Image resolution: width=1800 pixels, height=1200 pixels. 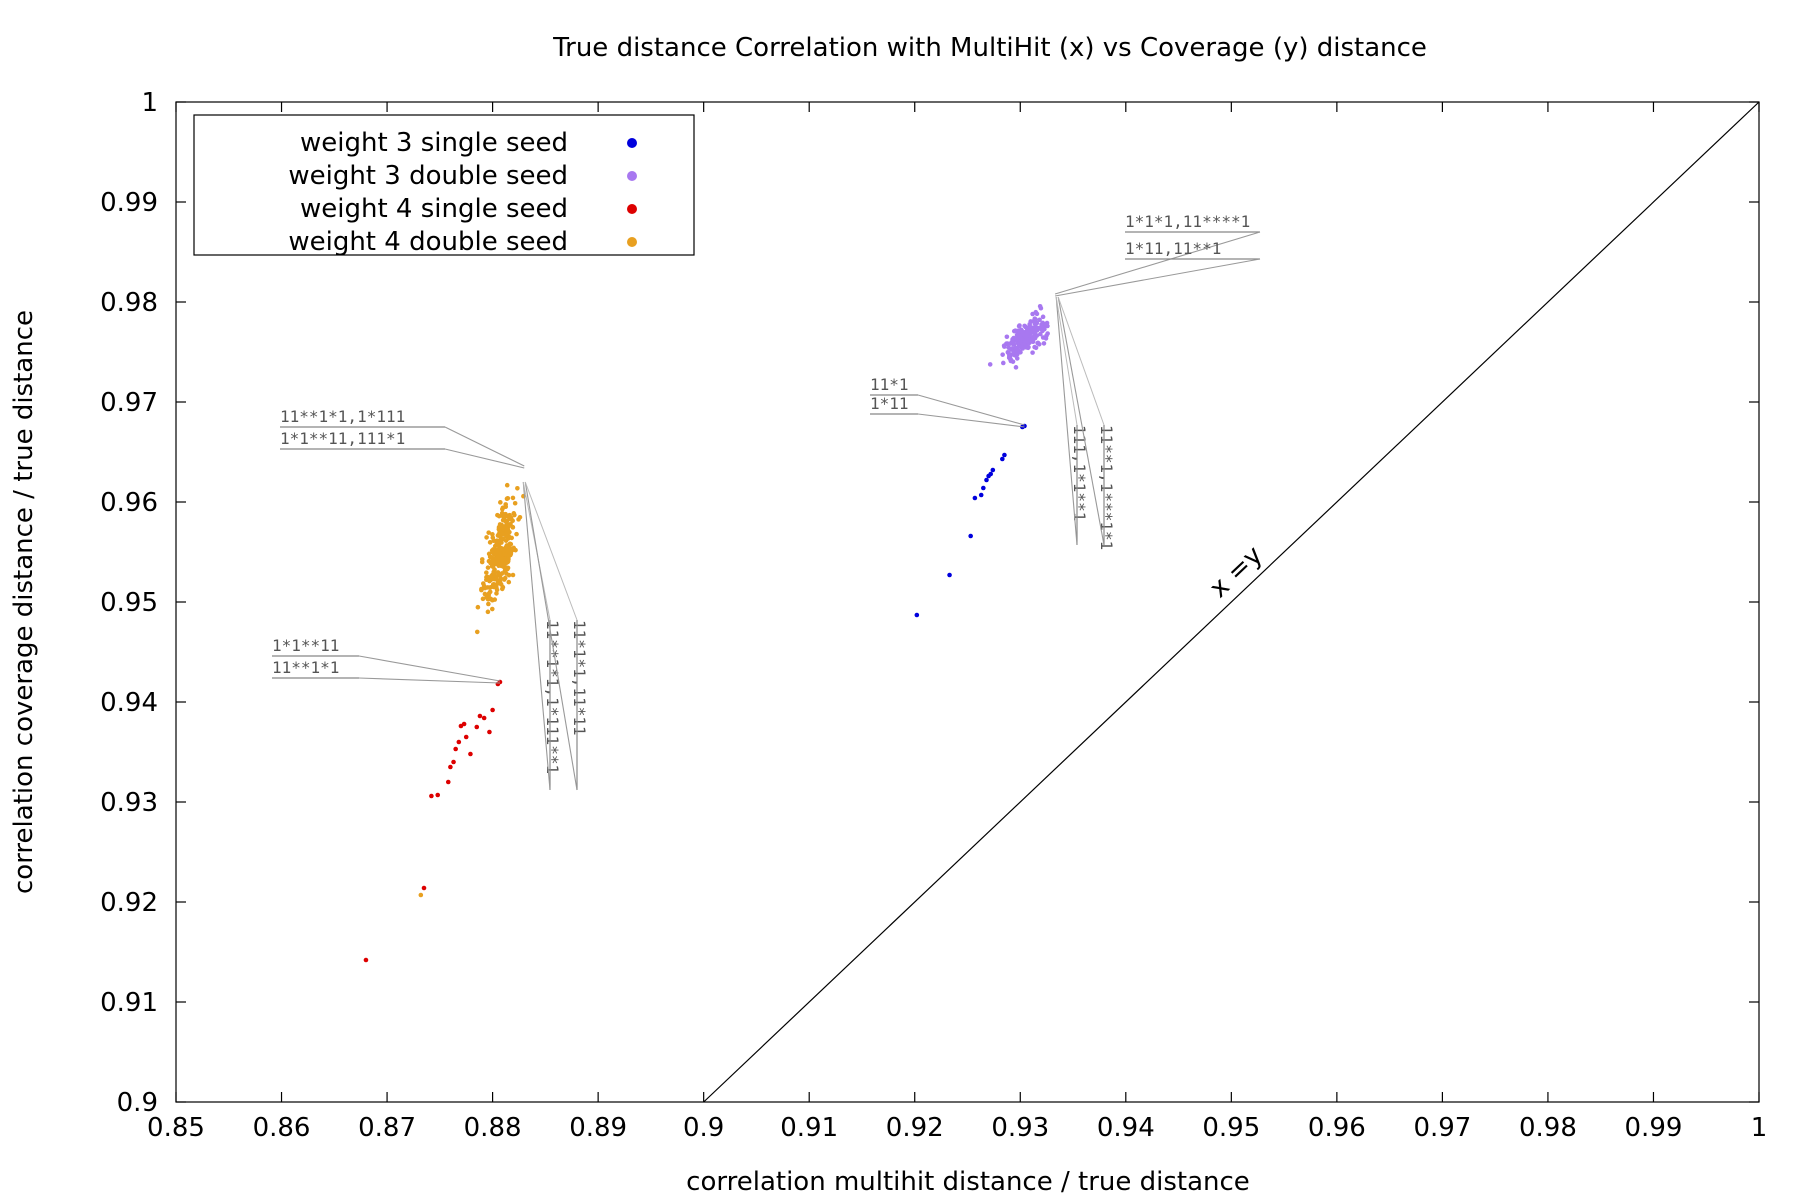 What do you see at coordinates (1020, 1128) in the screenshot?
I see `x-tick-label: 0.93` at bounding box center [1020, 1128].